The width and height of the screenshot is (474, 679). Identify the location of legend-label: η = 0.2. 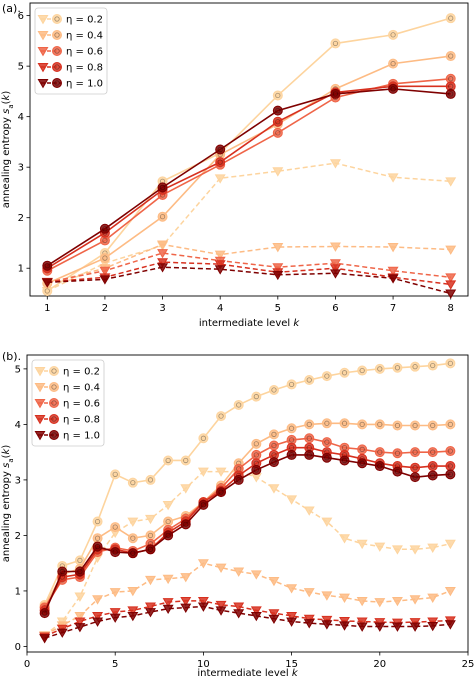
(84, 20).